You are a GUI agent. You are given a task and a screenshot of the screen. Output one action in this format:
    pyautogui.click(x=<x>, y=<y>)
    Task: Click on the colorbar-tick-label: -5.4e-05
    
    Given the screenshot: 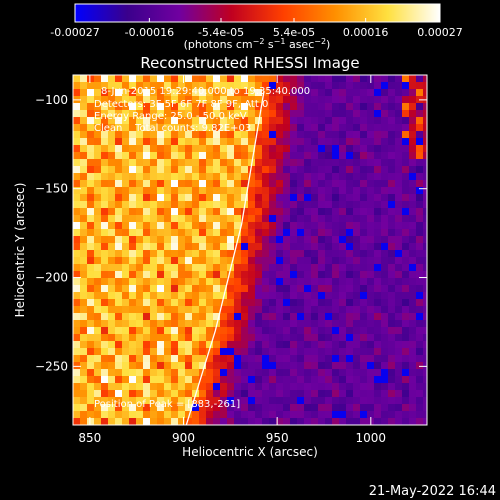 What is the action you would take?
    pyautogui.click(x=221, y=32)
    